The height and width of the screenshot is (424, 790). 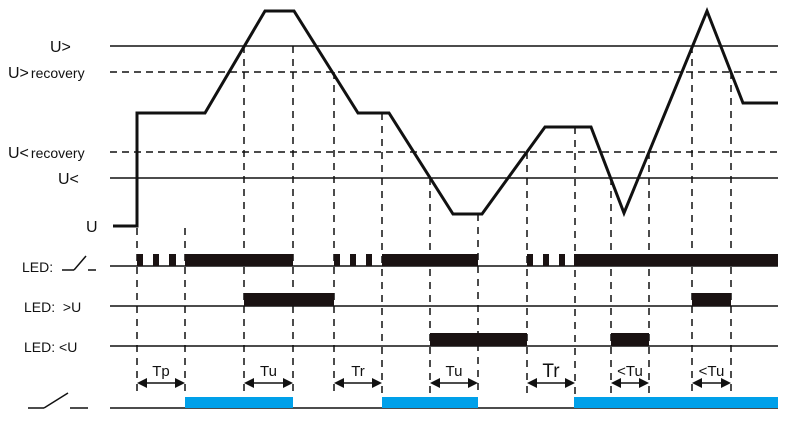 I want to click on interval-arrows: Tp Tu Tr Tu Tr <Tu <Tu, so click(x=434, y=374).